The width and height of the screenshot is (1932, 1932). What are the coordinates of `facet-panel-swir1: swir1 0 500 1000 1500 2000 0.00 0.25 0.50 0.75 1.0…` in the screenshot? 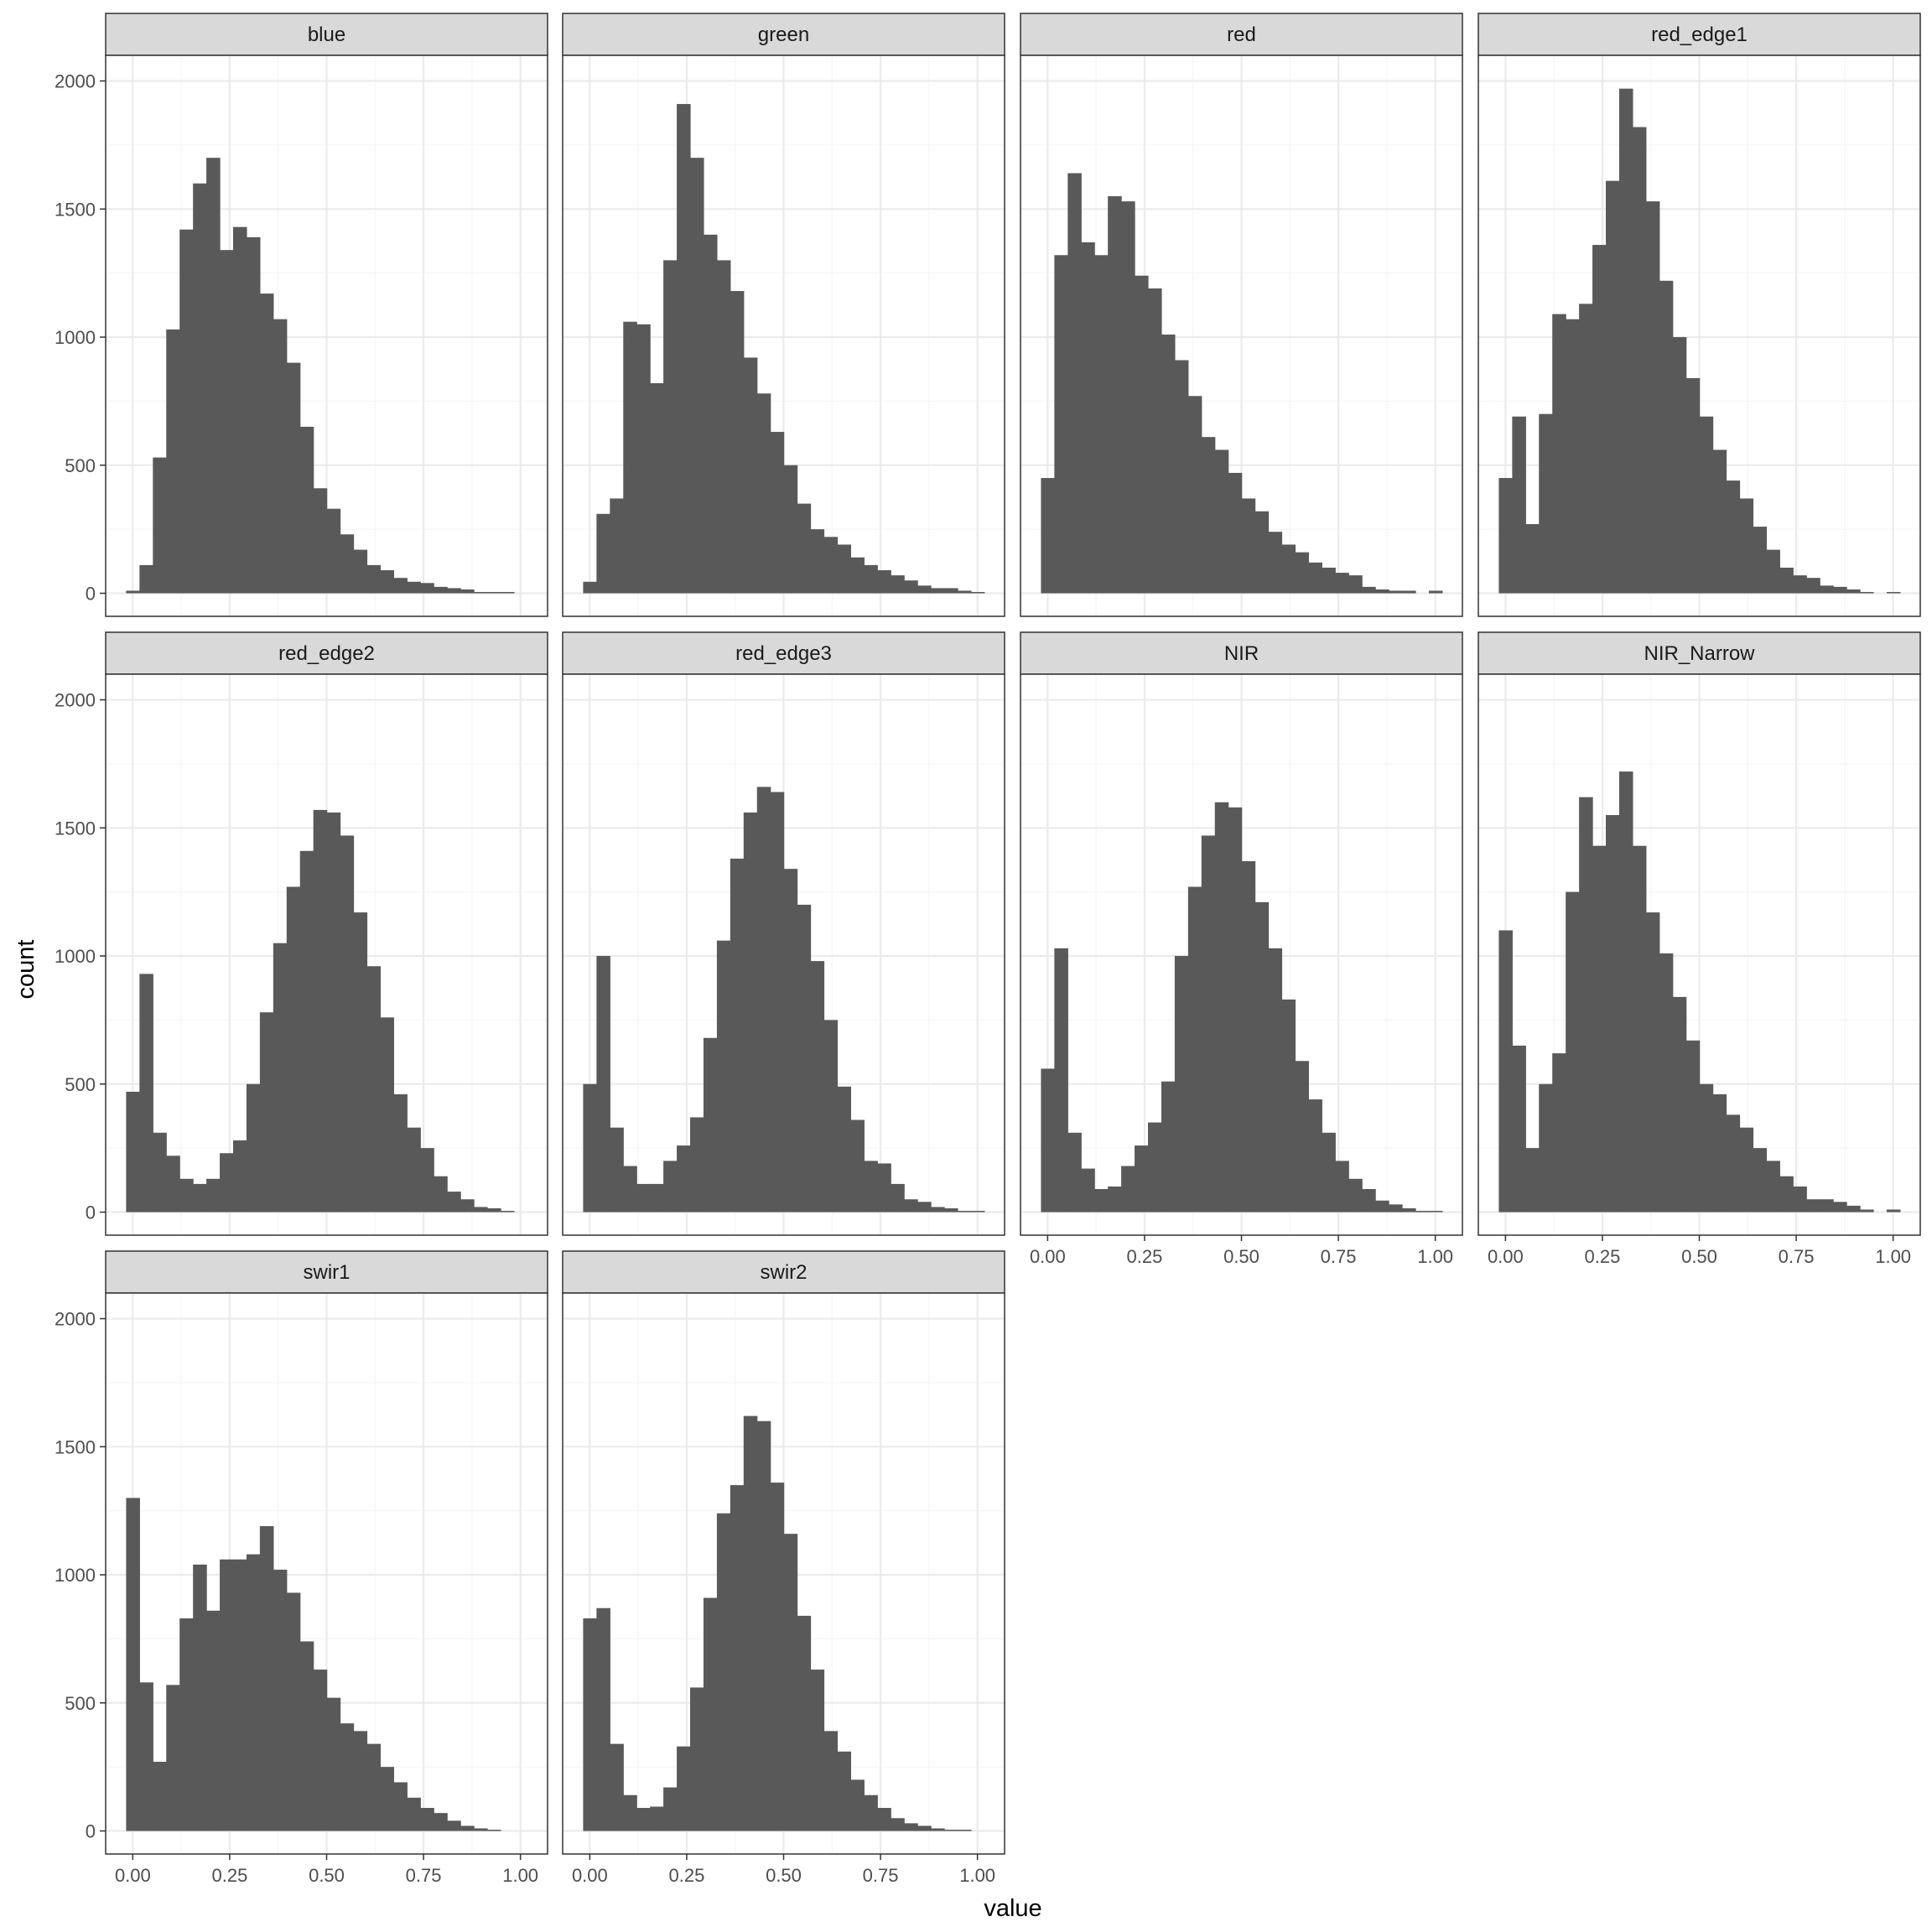 It's located at (301, 1568).